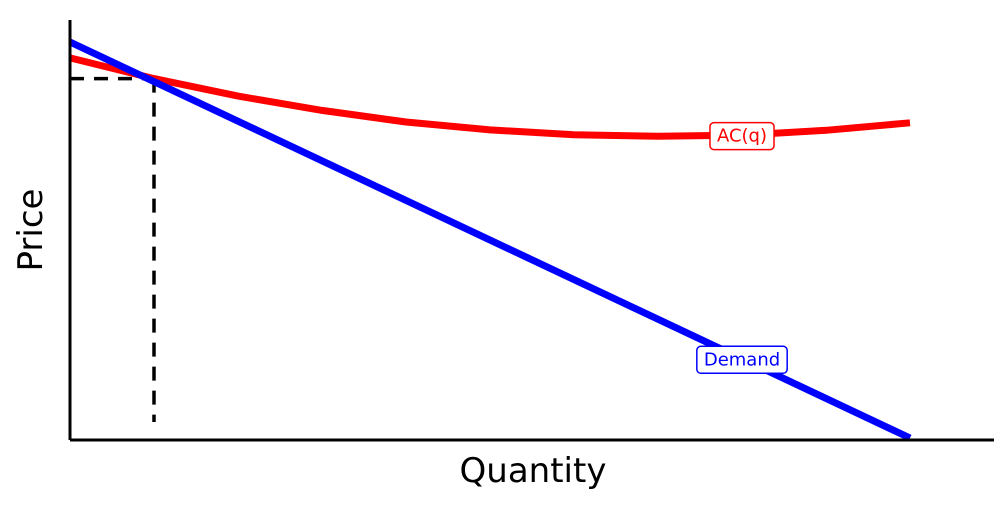 This screenshot has height=509, width=1004. I want to click on series-label-ac-q: AC(q), so click(742, 136).